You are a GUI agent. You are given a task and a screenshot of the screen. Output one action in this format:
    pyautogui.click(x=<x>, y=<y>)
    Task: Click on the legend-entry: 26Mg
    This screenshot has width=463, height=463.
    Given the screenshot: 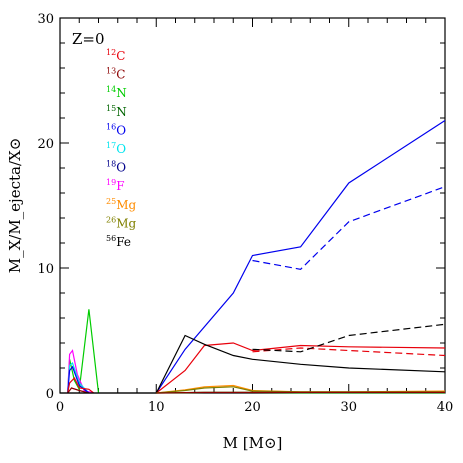 What is the action you would take?
    pyautogui.click(x=121, y=222)
    